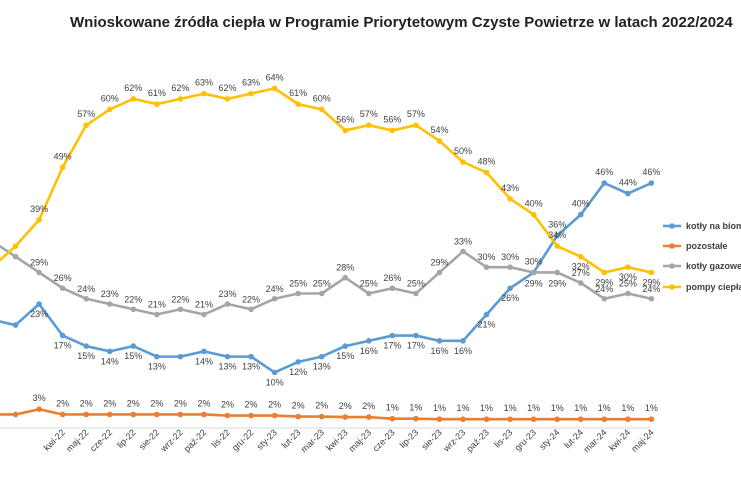 The width and height of the screenshot is (741, 486). What do you see at coordinates (439, 351) in the screenshot?
I see `data-label: 16%` at bounding box center [439, 351].